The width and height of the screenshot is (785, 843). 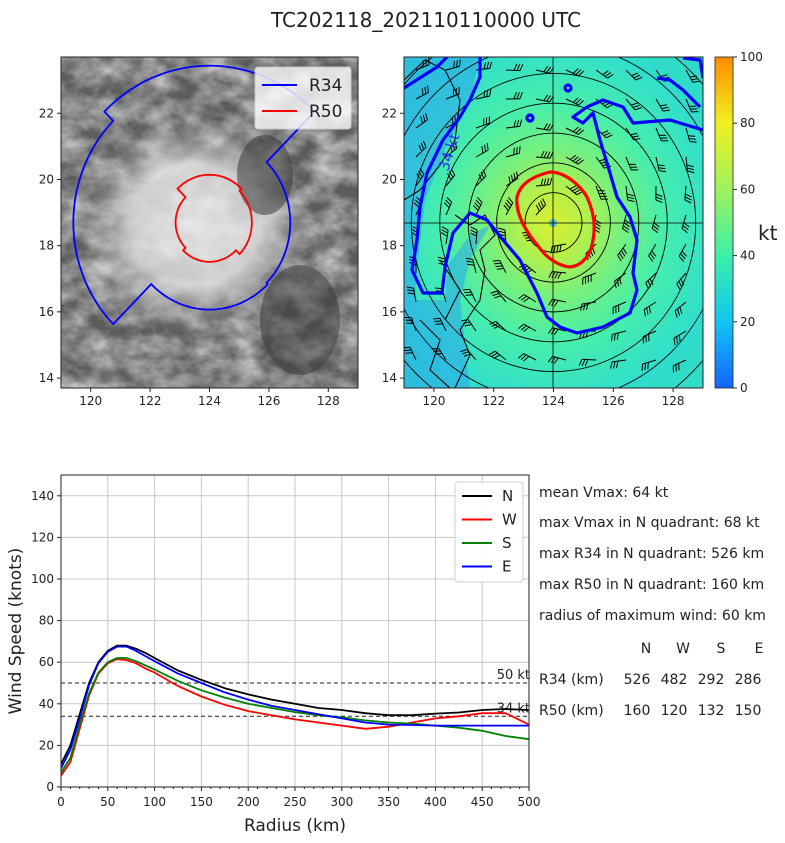 What do you see at coordinates (300, 320) in the screenshot?
I see `dark-band` at bounding box center [300, 320].